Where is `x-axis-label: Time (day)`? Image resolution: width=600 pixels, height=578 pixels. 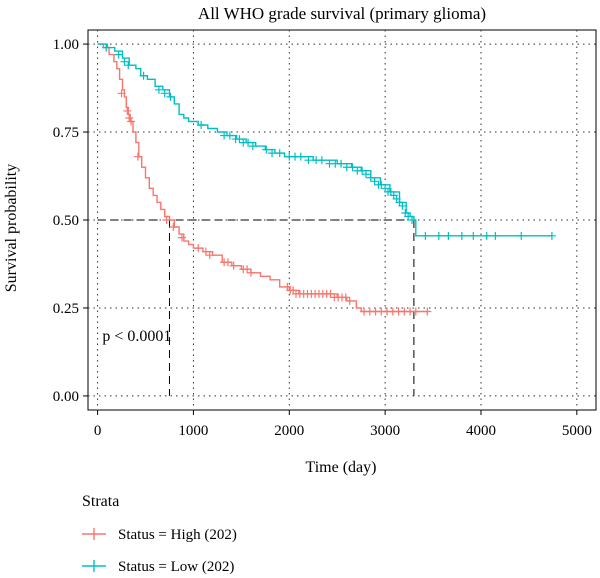 x-axis-label: Time (day) is located at coordinates (341, 467).